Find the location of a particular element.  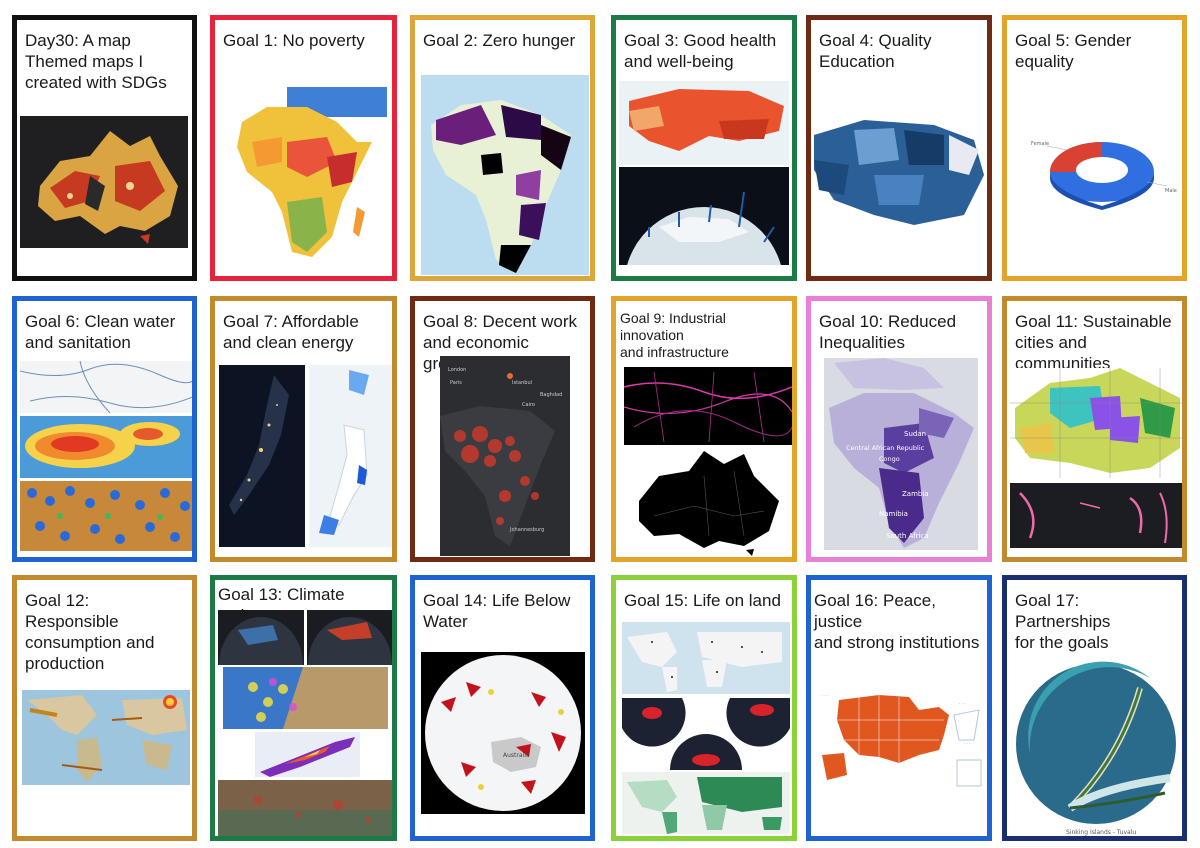

land-globes-density is located at coordinates (706, 734).